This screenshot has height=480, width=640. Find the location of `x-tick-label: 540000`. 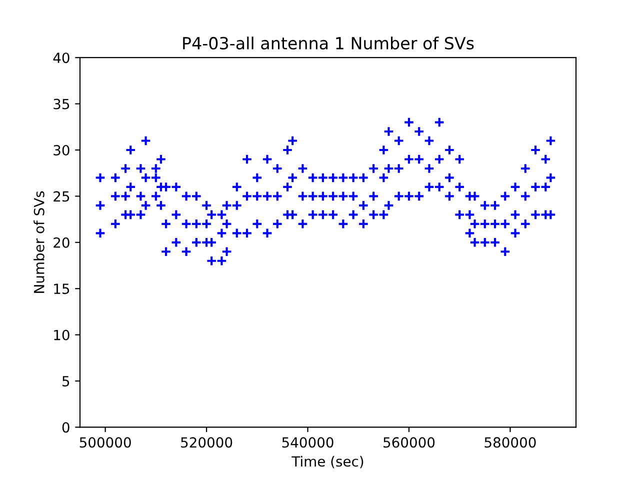

x-tick-label: 540000 is located at coordinates (308, 442).